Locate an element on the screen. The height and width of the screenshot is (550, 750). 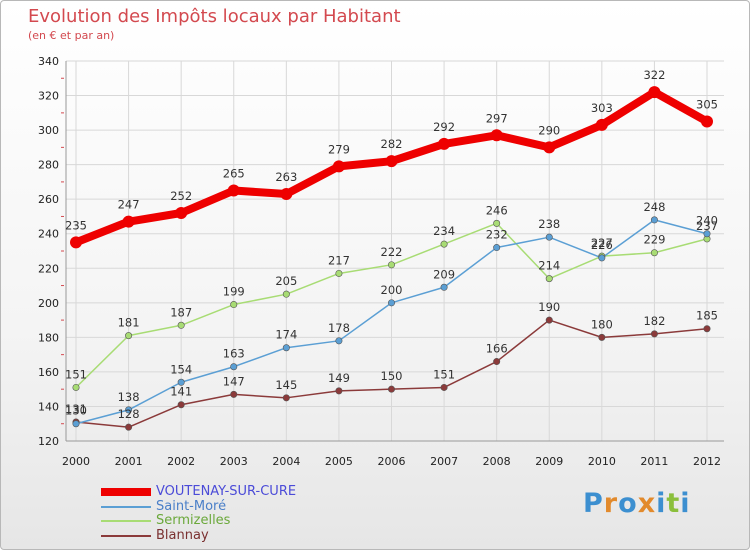
chart-subtitle: (en € et par an) is located at coordinates (71, 35).